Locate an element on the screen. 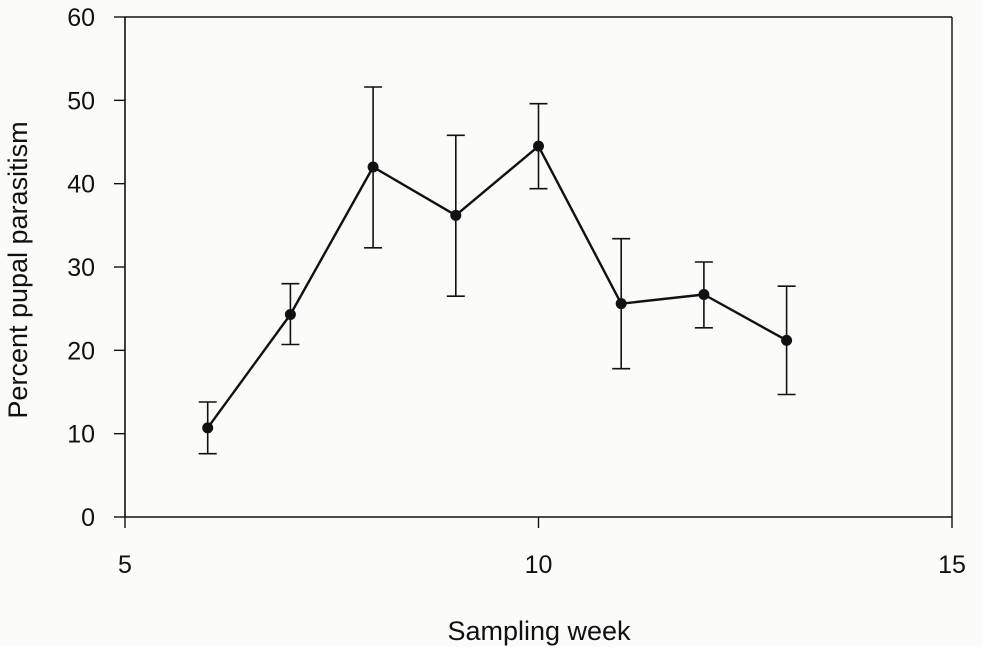  x-tick-label: 10 is located at coordinates (539, 565).